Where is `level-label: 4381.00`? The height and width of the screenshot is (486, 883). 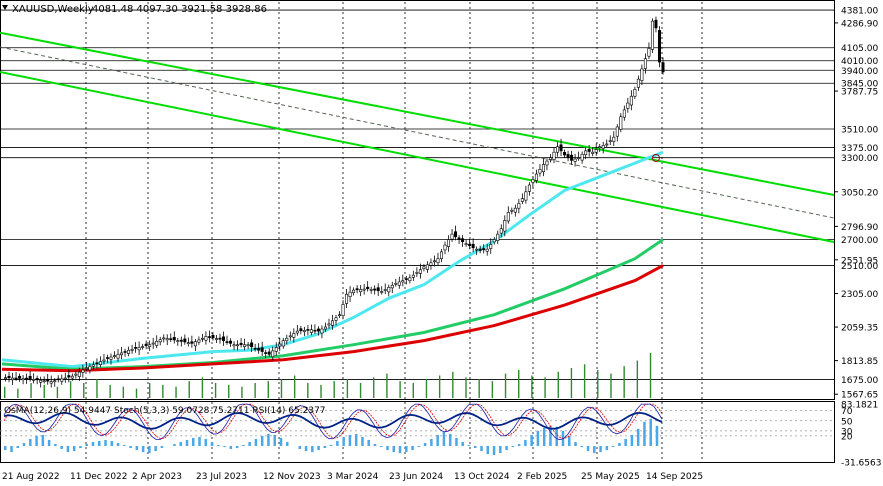
level-label: 4381.00 is located at coordinates (859, 12).